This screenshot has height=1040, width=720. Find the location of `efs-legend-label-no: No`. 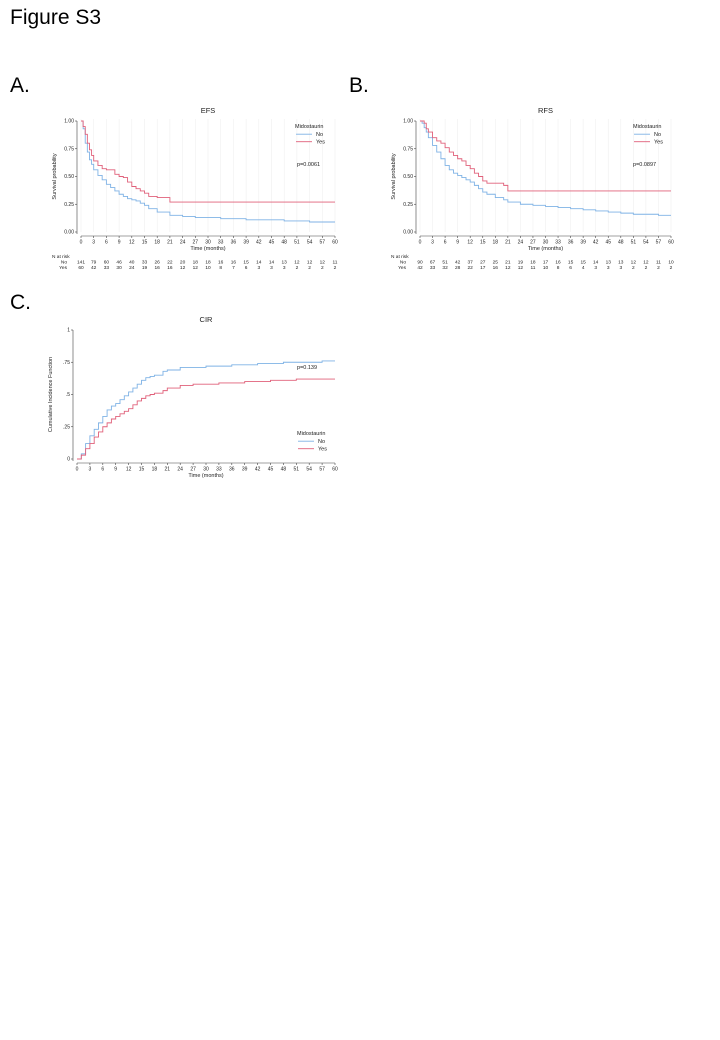

efs-legend-label-no: No is located at coordinates (319, 135).